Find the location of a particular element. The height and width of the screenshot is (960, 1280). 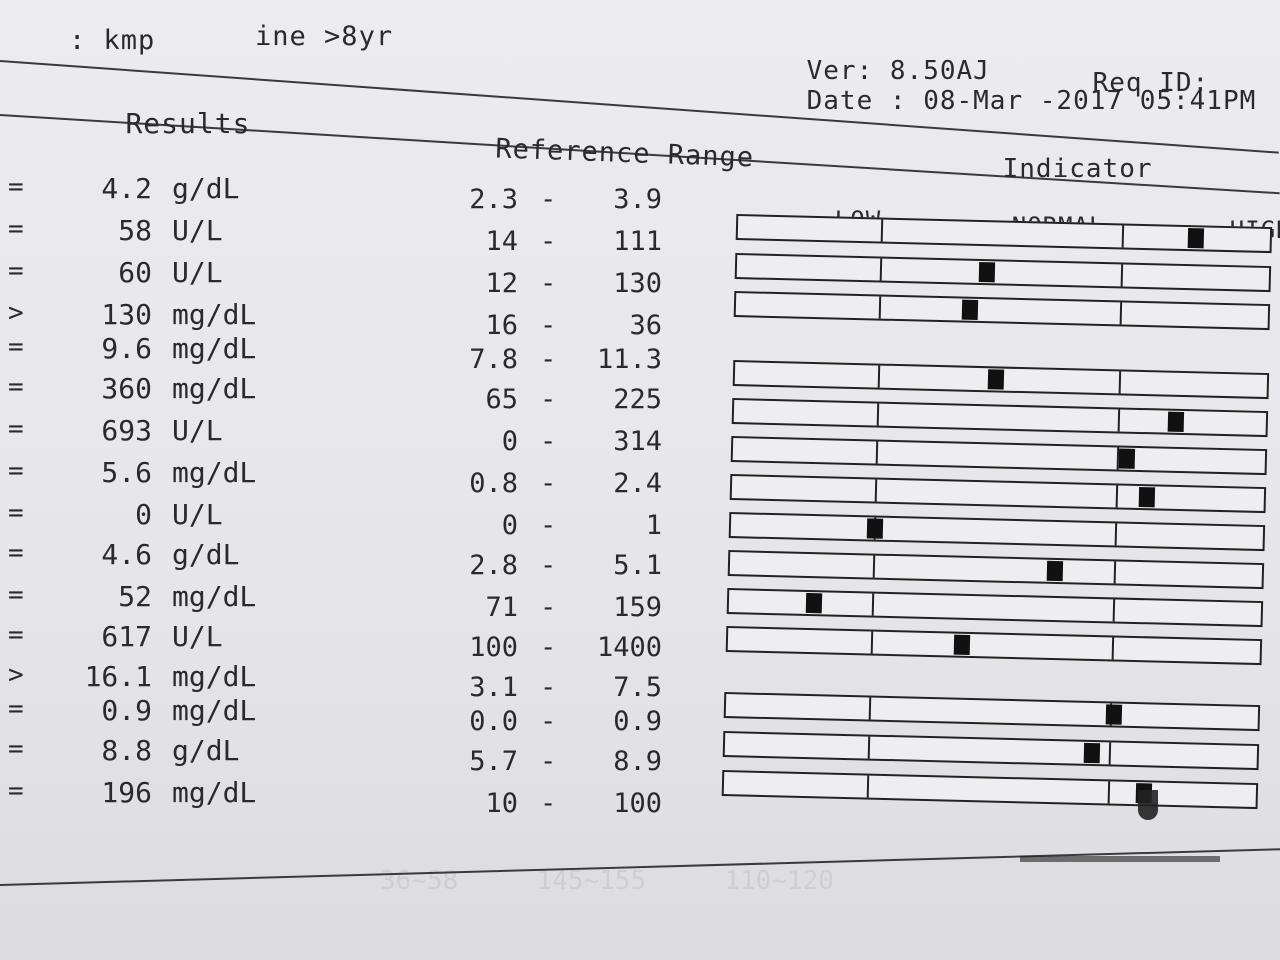

reference-high: 1400 is located at coordinates (629, 647).